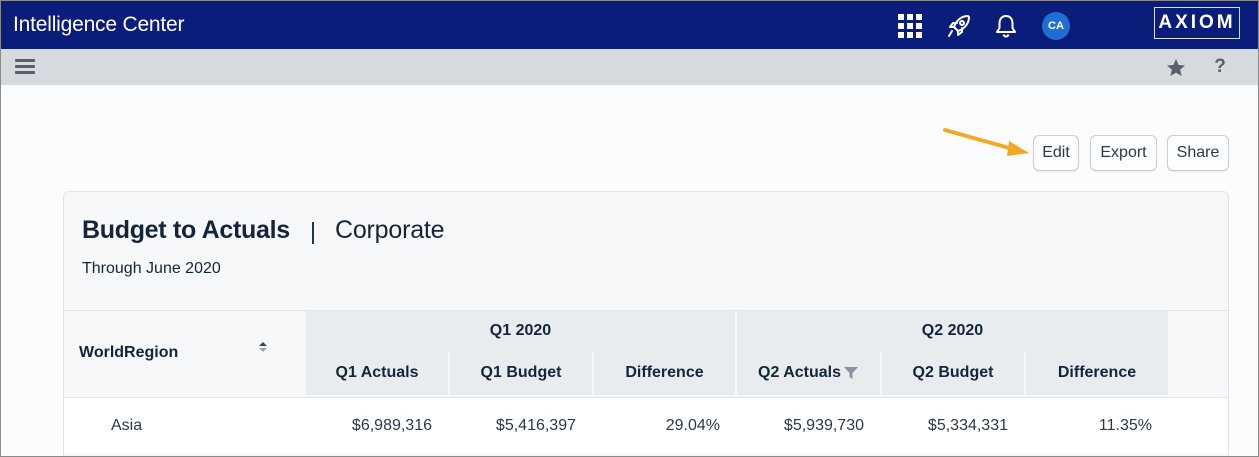 Image resolution: width=1259 pixels, height=457 pixels. I want to click on export-button: Export, so click(1123, 153).